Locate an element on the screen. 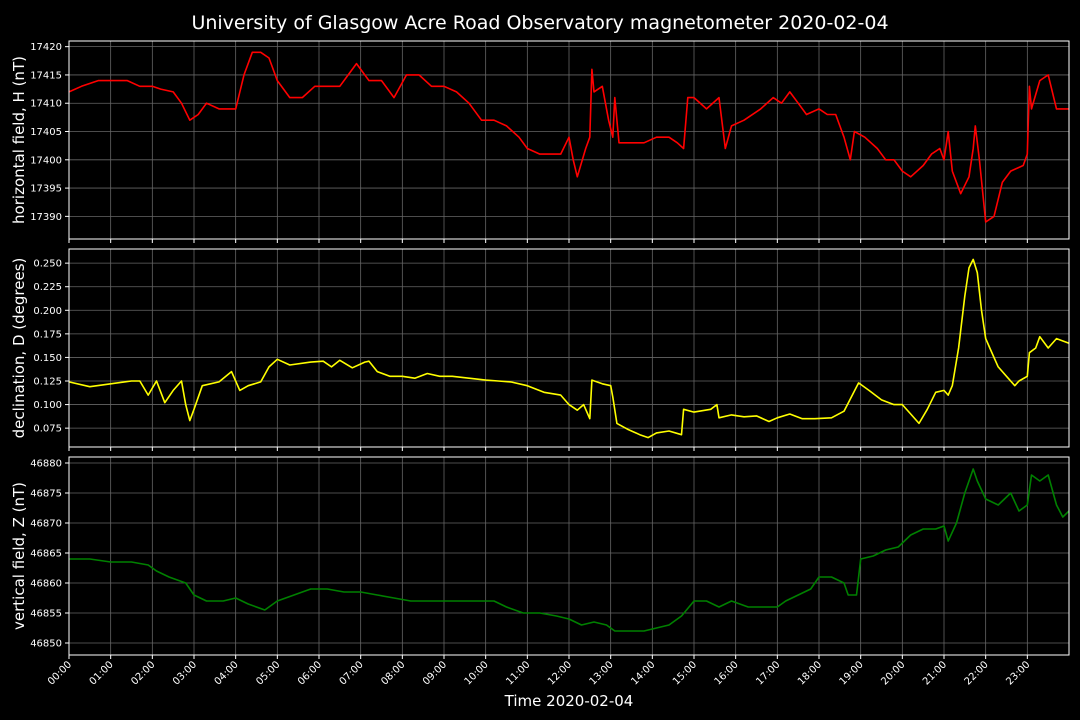  y-tick-label: 46875 is located at coordinates (46, 494).